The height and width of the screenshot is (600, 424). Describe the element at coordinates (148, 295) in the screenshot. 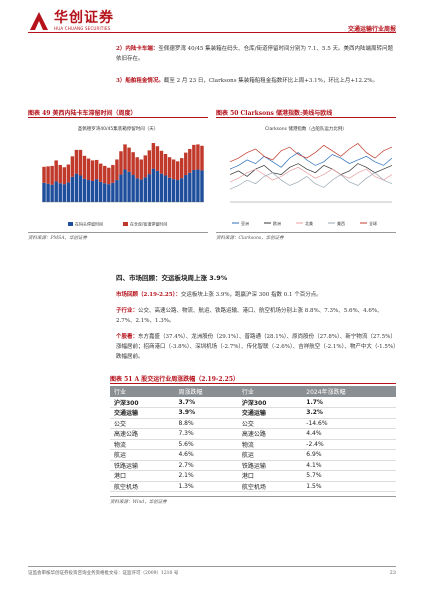

I see `para-label: 市场回顾（2.19-2.25）：` at that location.